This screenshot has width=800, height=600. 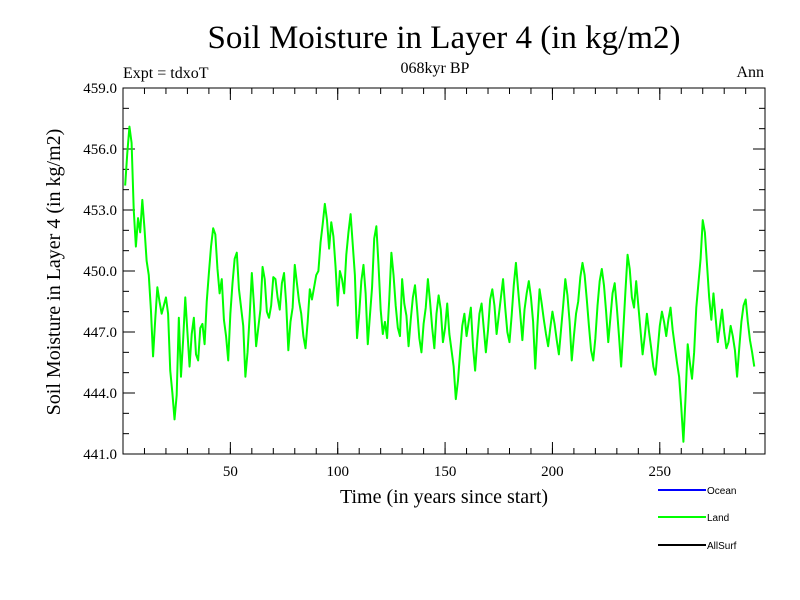 What do you see at coordinates (444, 497) in the screenshot?
I see `x-axis-label: Time (in years since start)` at bounding box center [444, 497].